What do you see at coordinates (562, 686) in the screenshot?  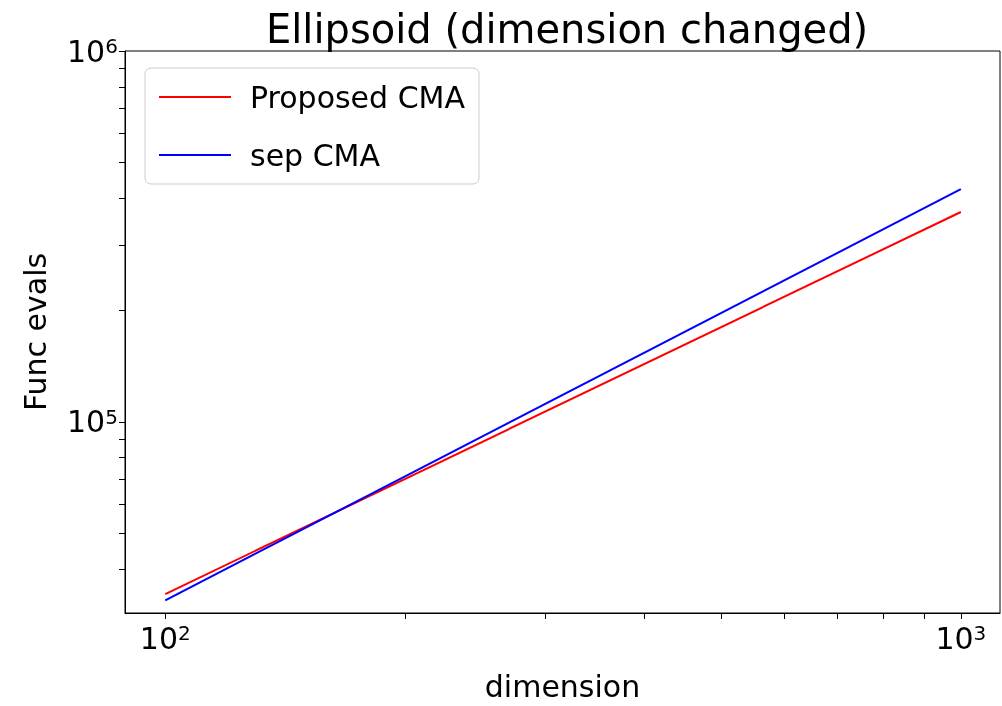 I see `x-axis-title: dimension` at bounding box center [562, 686].